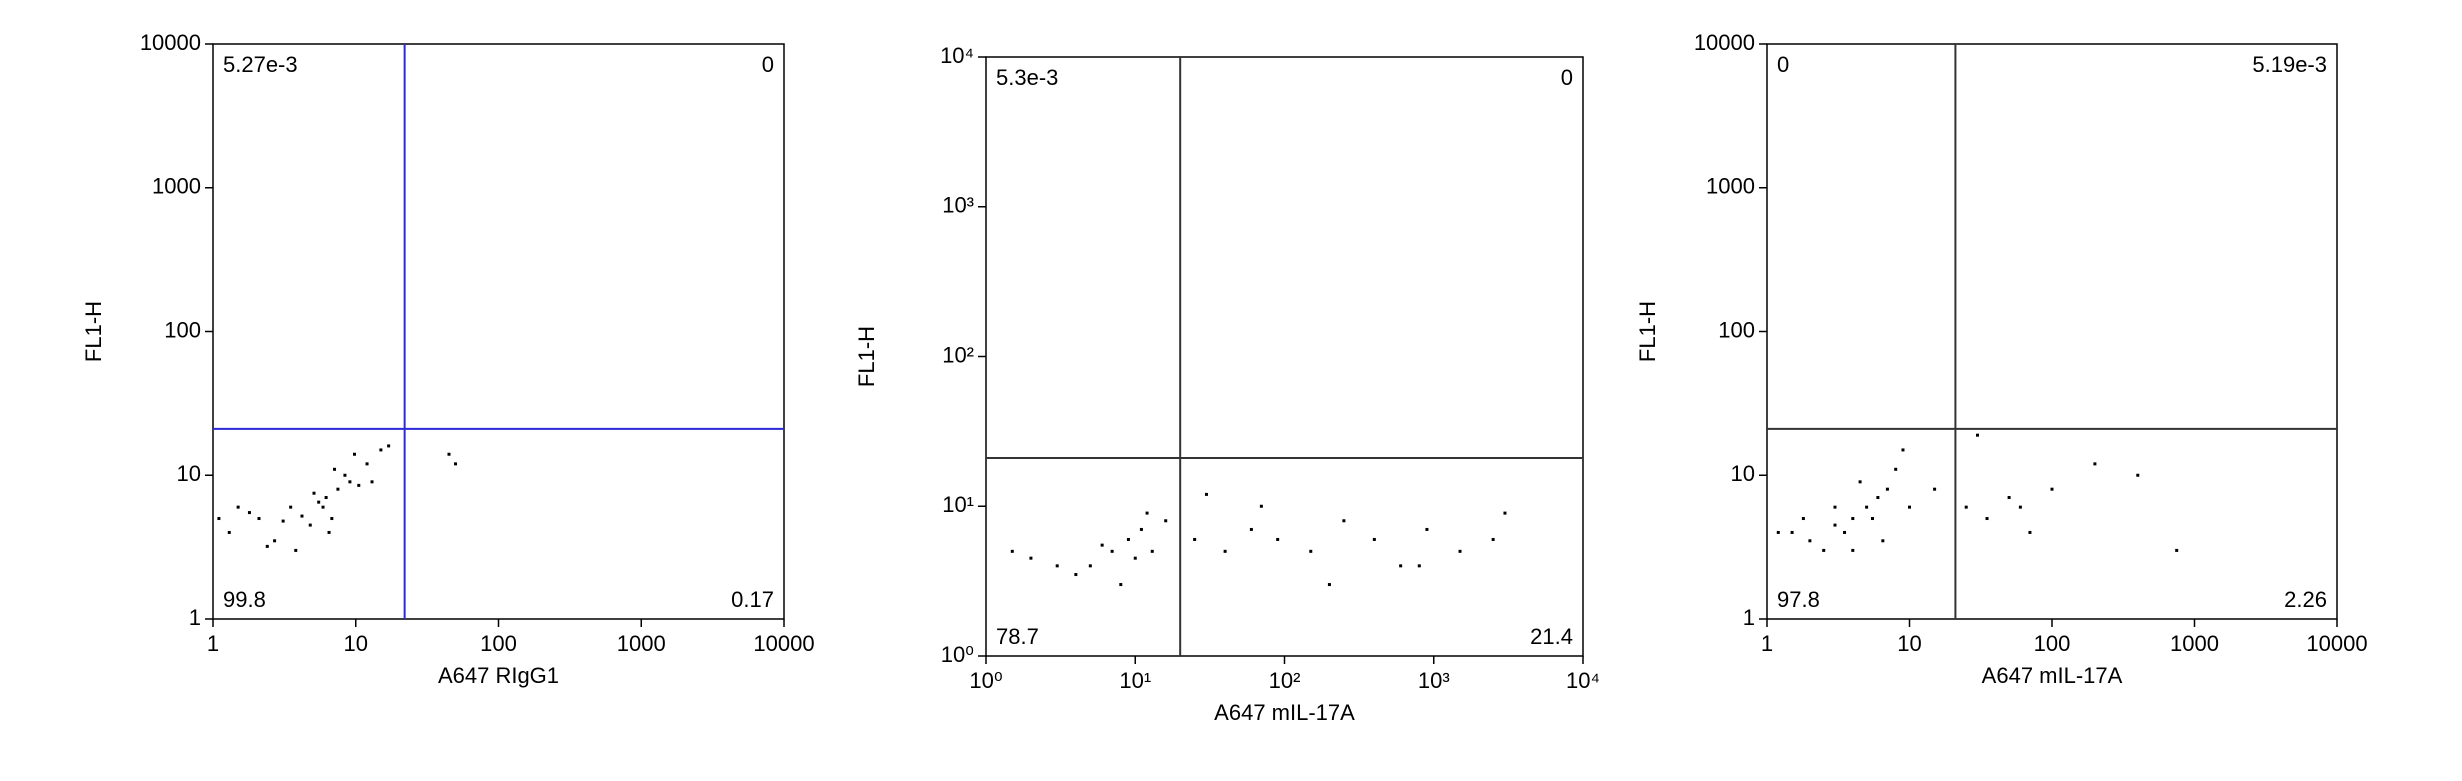 This screenshot has height=781, width=2462. I want to click on y-tick-label: 10⁰, so click(957, 654).